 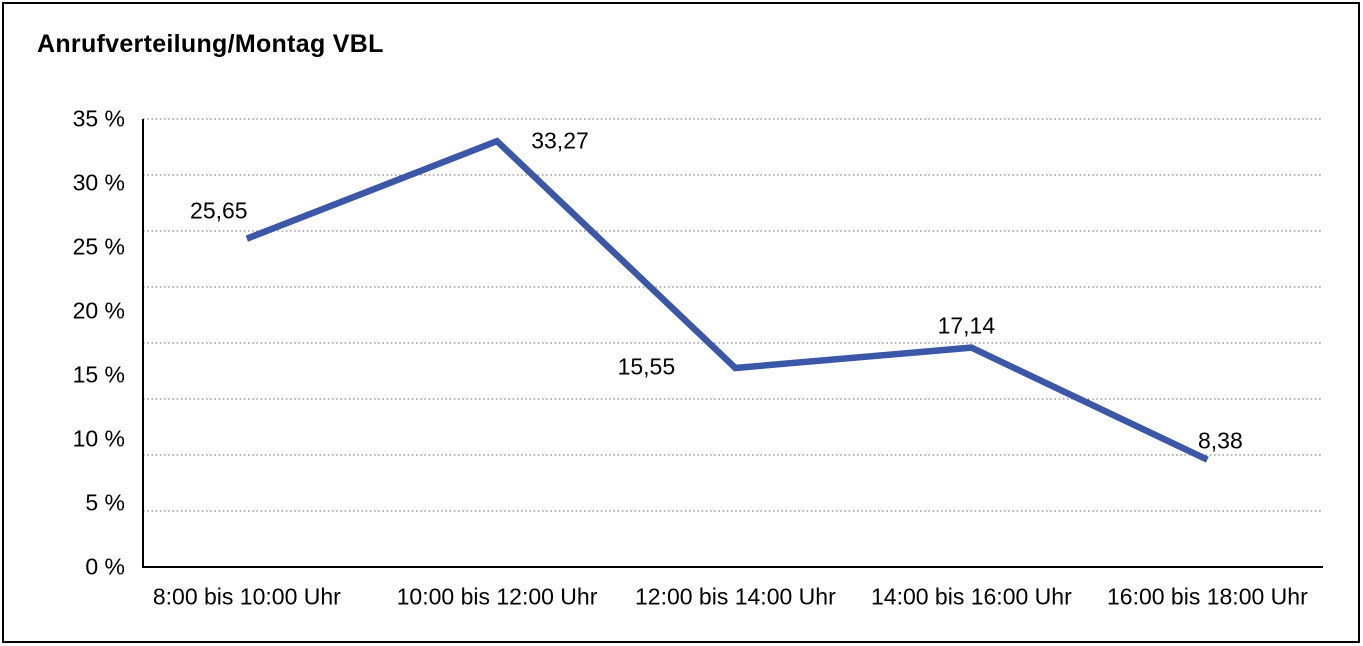 I want to click on data-point-label: 15,55, so click(x=646, y=366).